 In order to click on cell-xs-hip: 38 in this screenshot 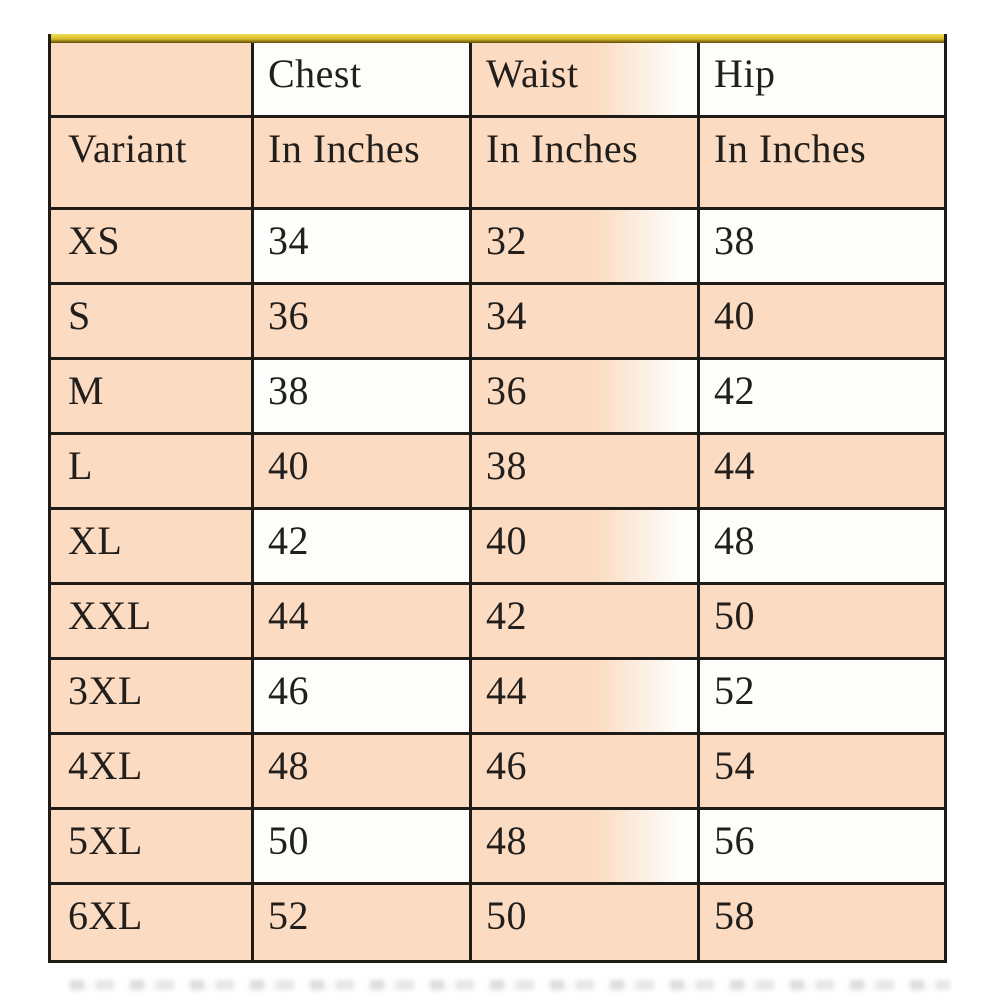, I will do `click(822, 247)`.